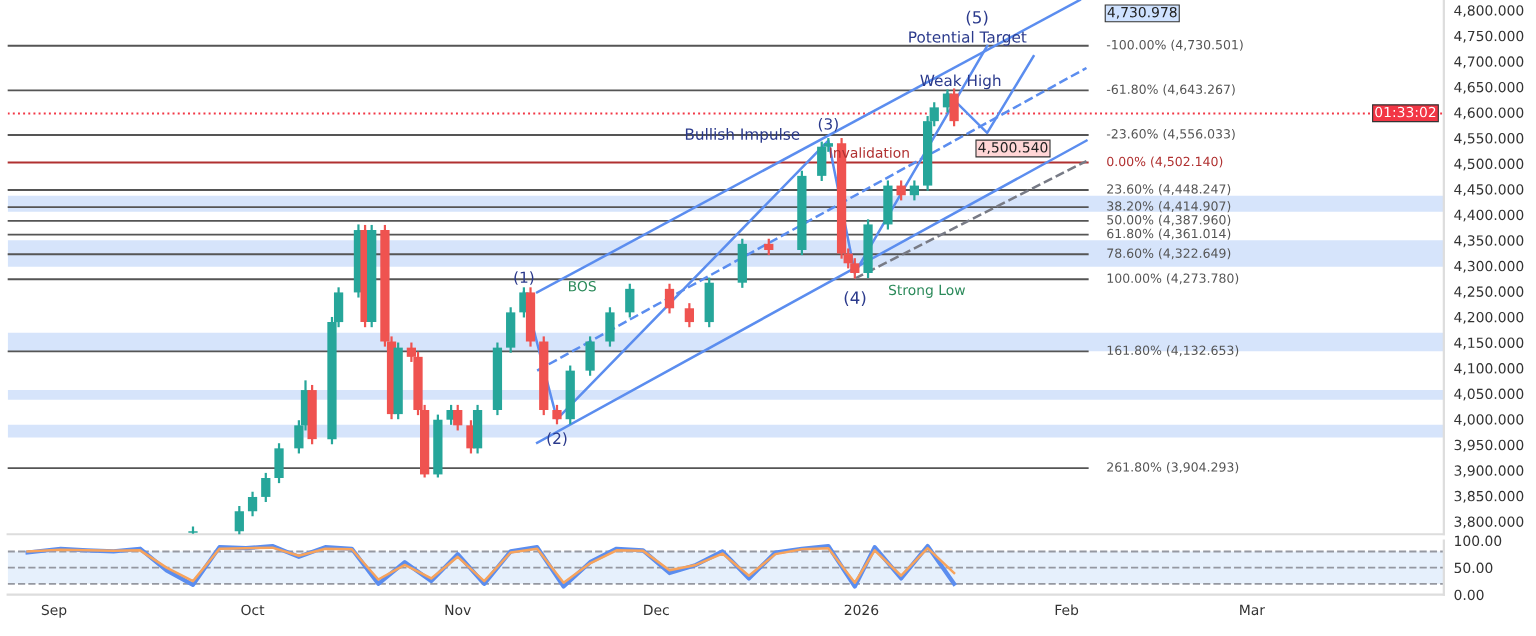 This screenshot has width=1536, height=636. Describe the element at coordinates (855, 298) in the screenshot. I see `annotation: (4)` at that location.